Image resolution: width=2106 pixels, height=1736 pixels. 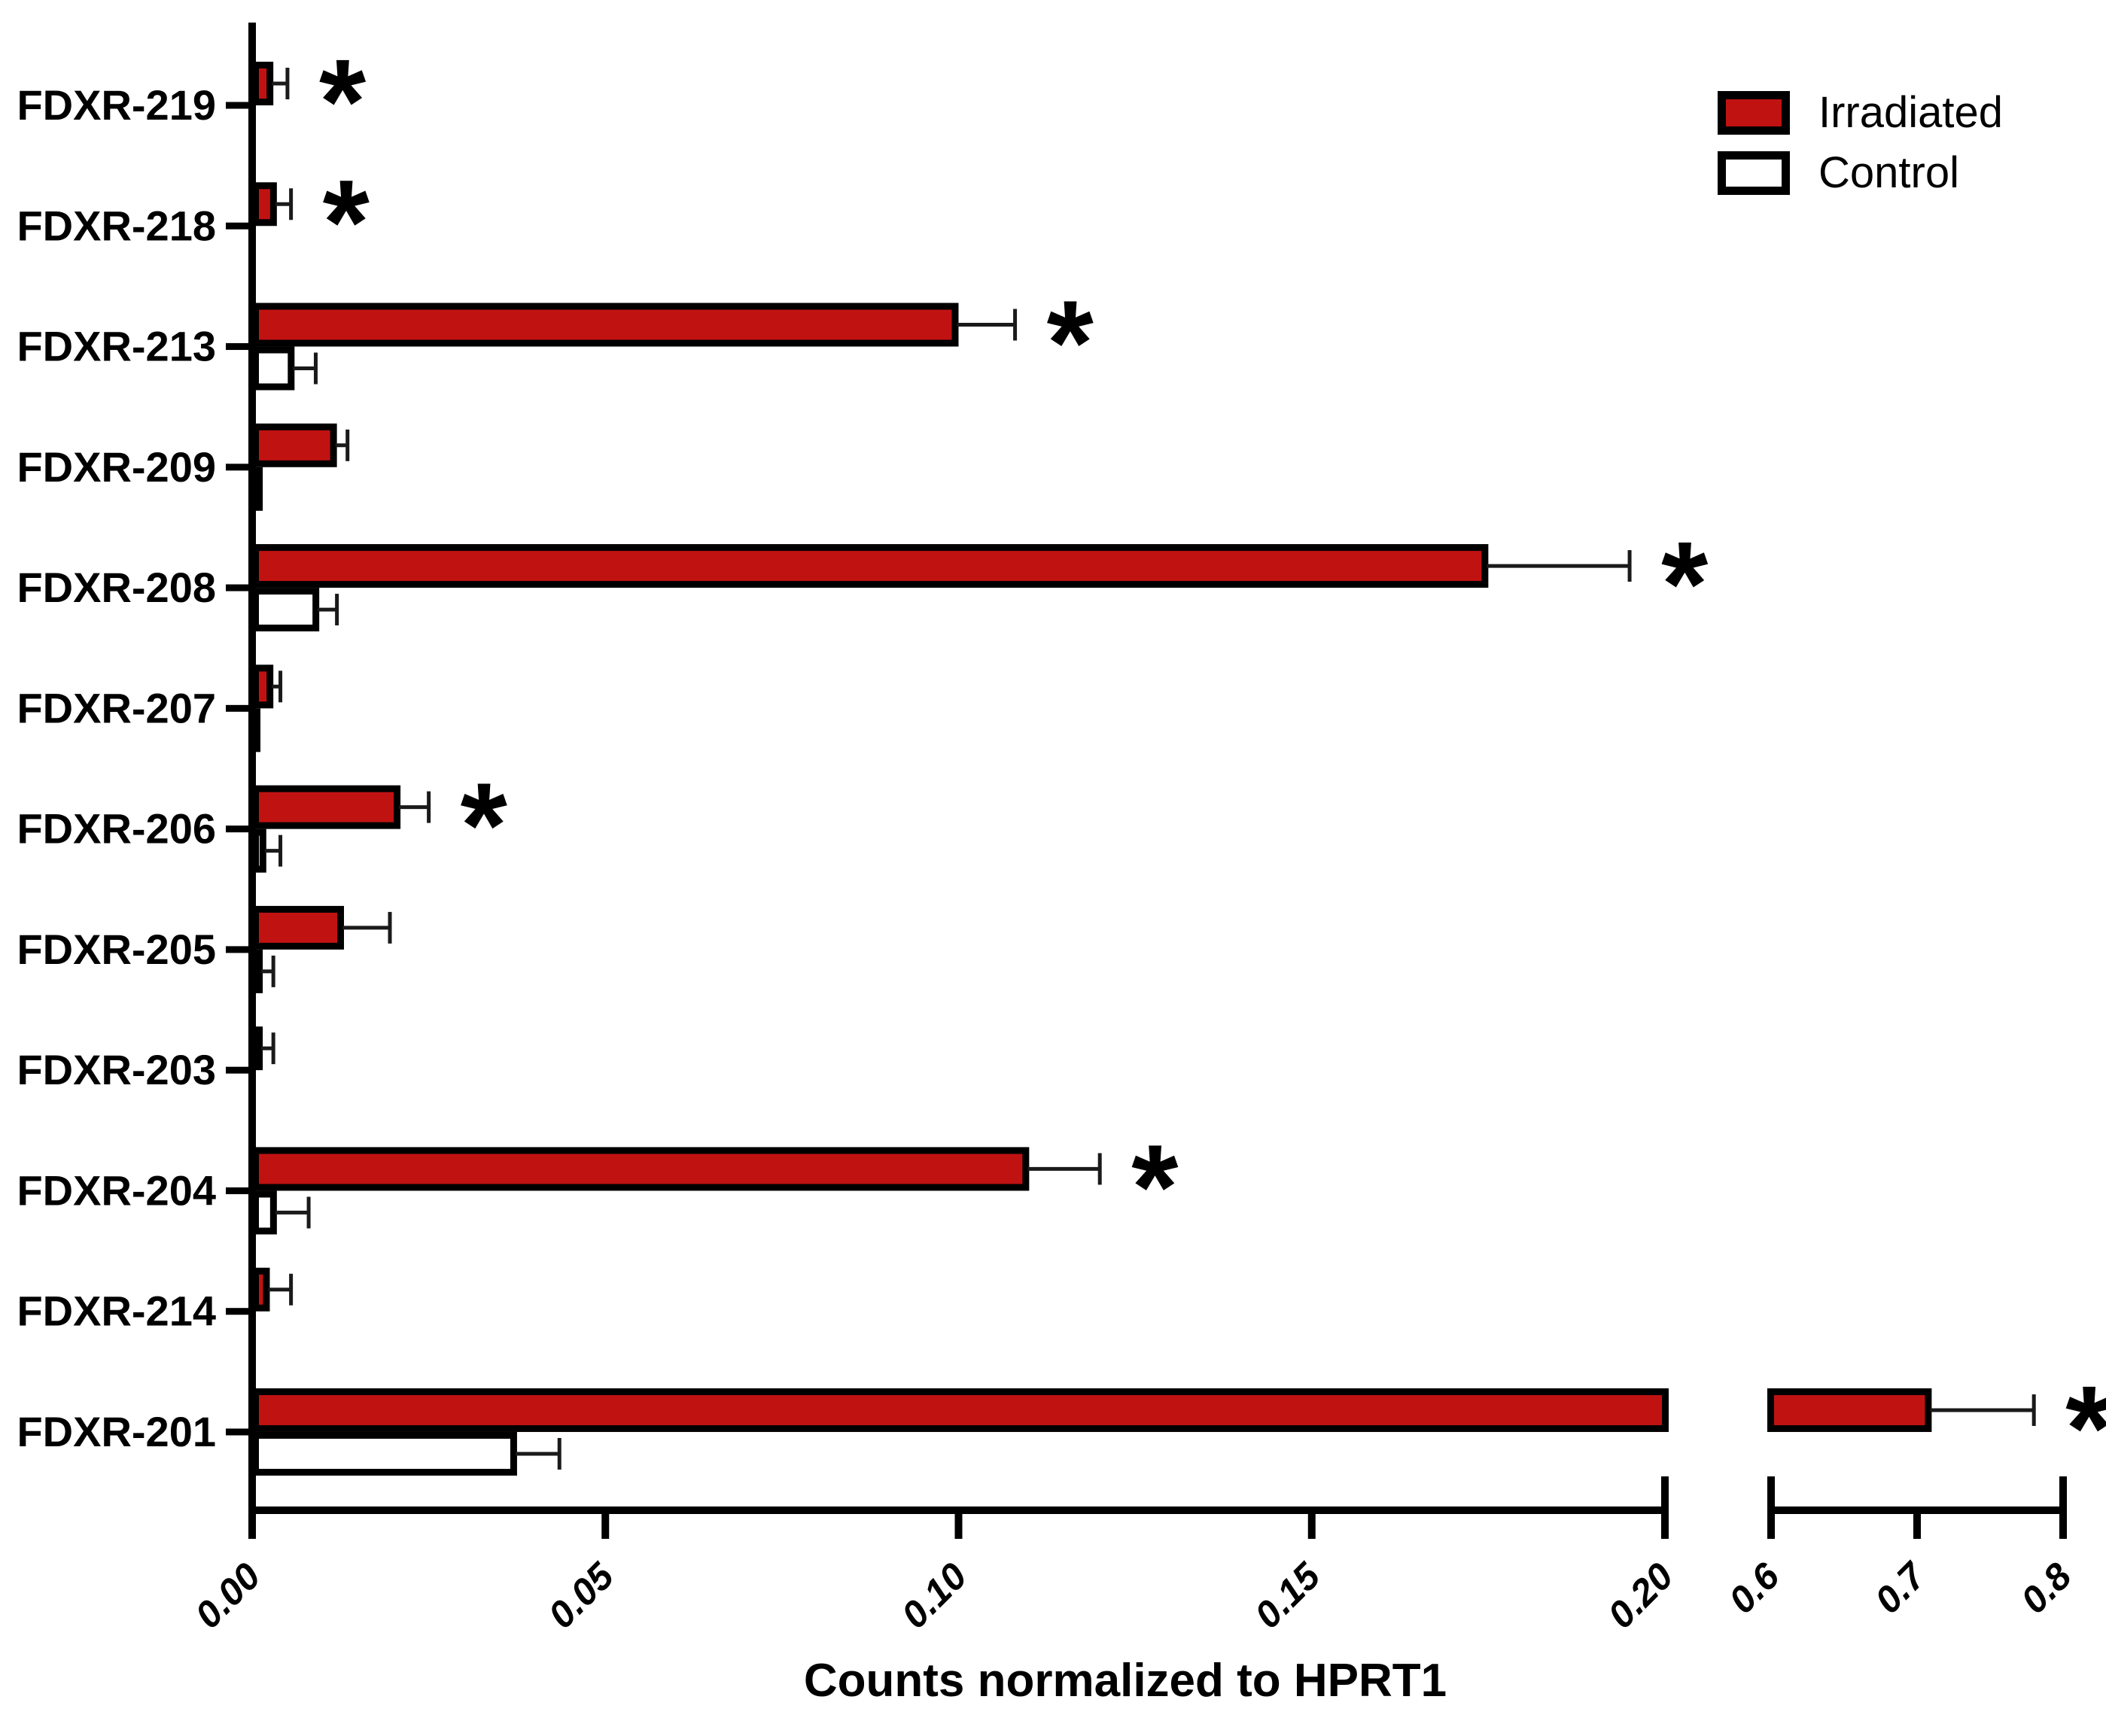 What do you see at coordinates (252, 781) in the screenshot?
I see `y-axis-line` at bounding box center [252, 781].